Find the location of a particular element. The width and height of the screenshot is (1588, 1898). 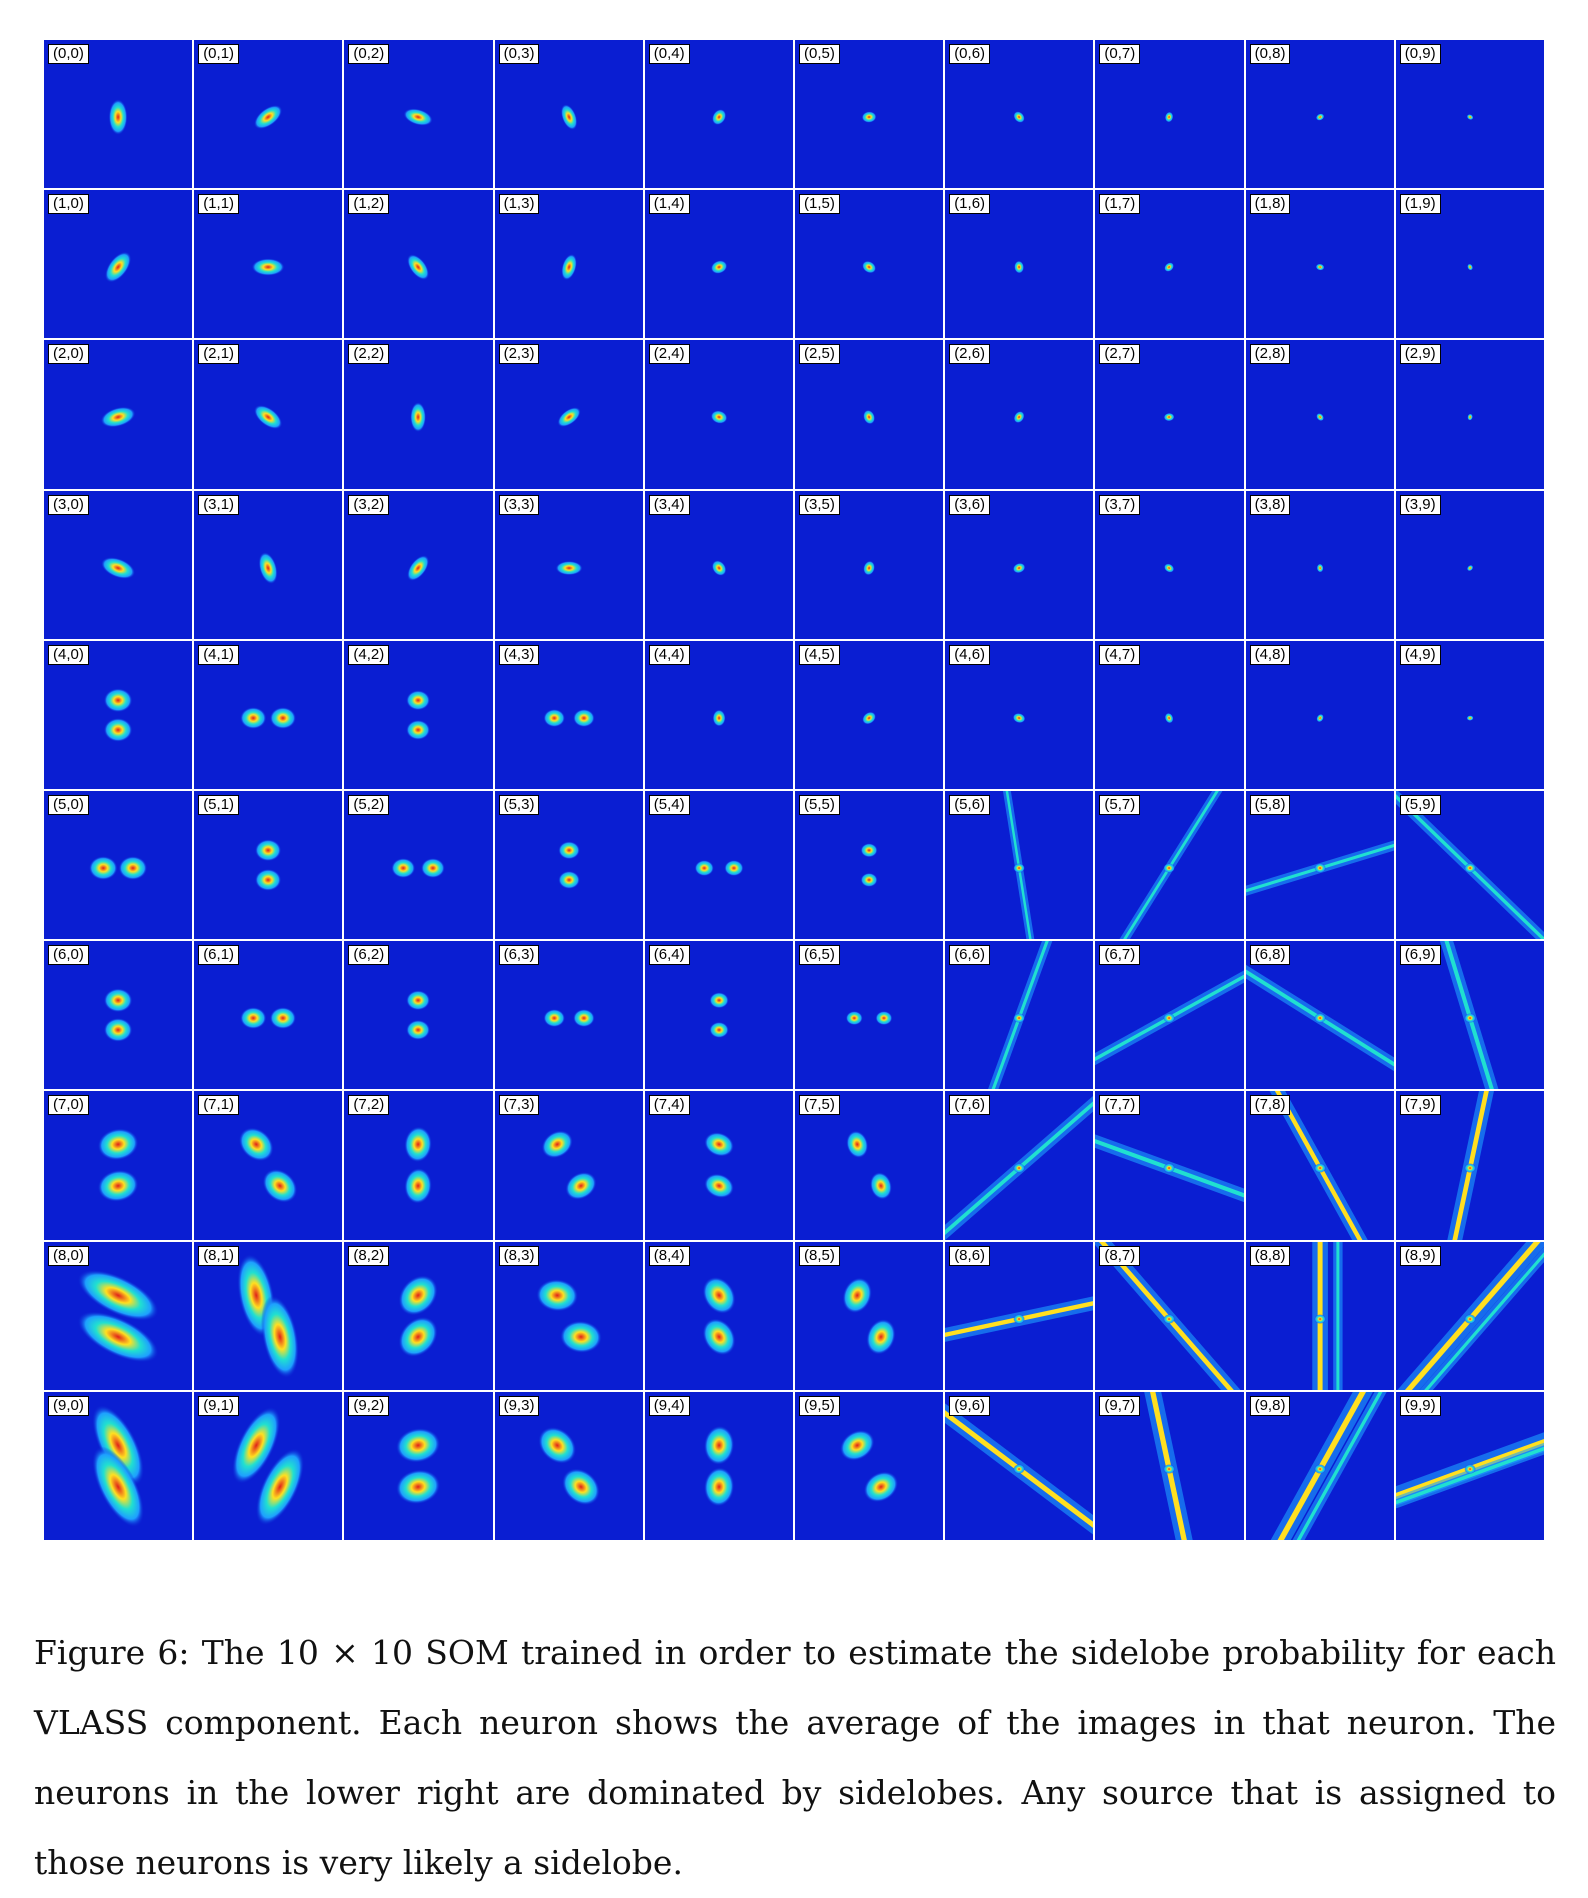

som-neuron: (0,1) is located at coordinates (268, 114).